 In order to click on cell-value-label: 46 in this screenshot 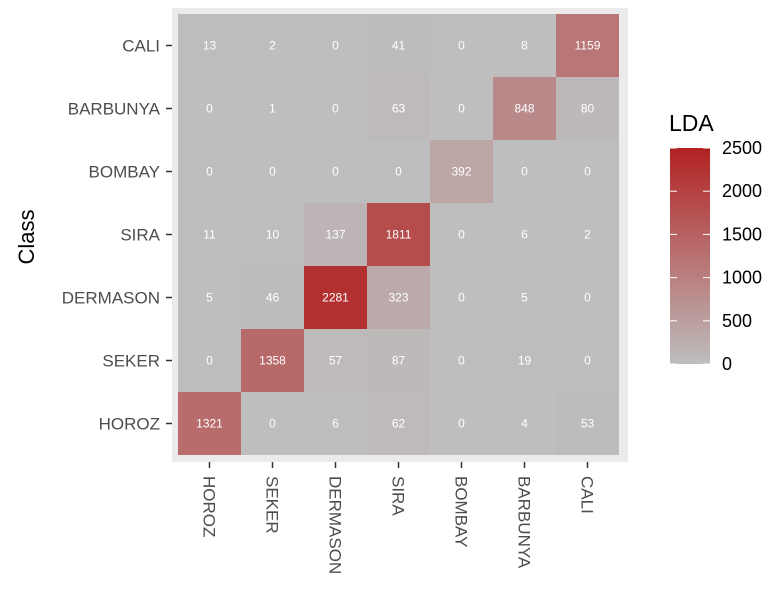, I will do `click(273, 298)`.